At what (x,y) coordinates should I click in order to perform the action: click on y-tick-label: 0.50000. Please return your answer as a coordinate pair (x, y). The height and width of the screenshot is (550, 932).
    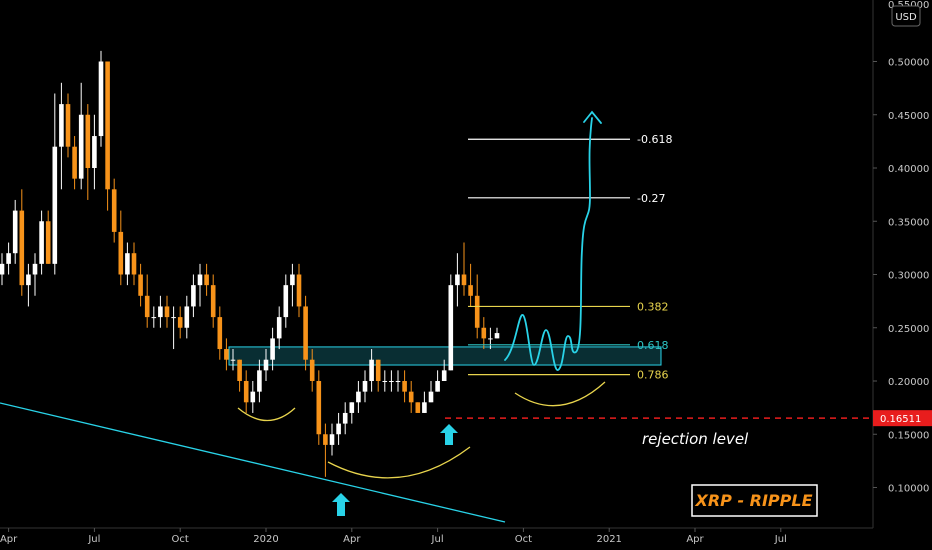
    Looking at the image, I should click on (908, 63).